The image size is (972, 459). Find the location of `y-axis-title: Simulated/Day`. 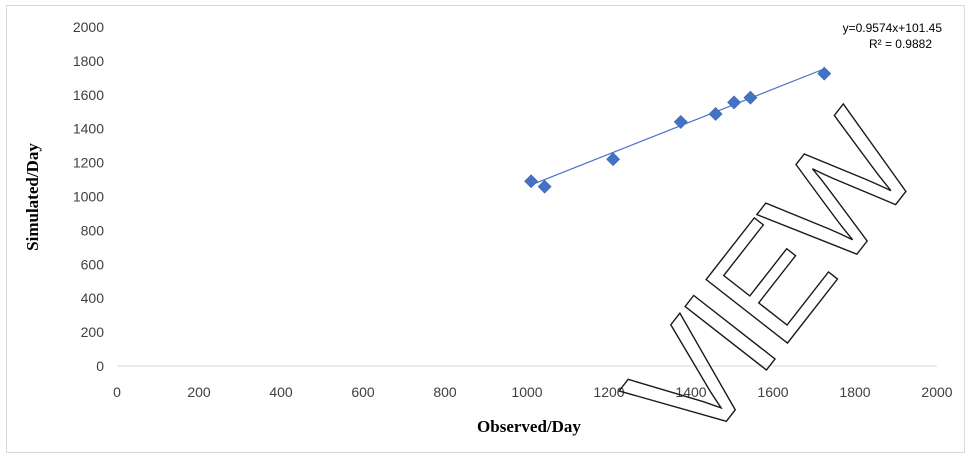

y-axis-title: Simulated/Day is located at coordinates (32, 197).